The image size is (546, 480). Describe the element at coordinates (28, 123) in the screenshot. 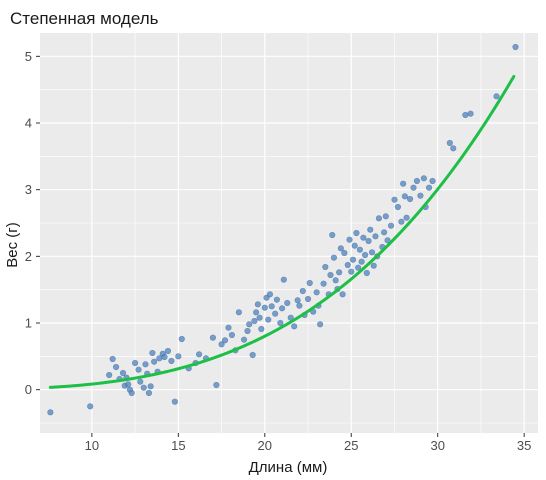

I see `y-tick-label: 4` at that location.